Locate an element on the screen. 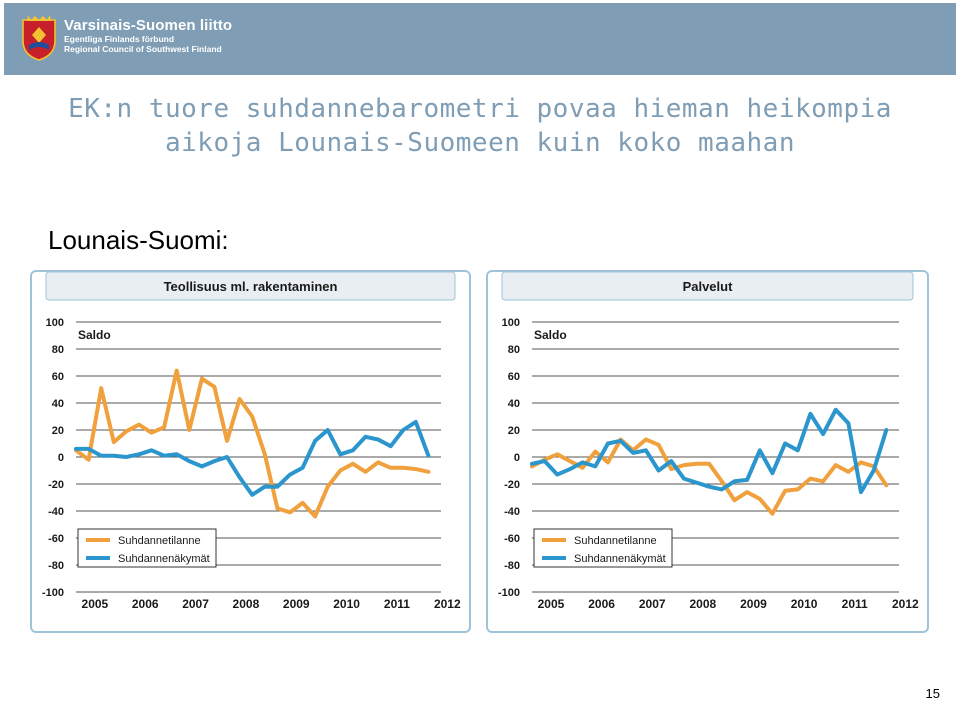  chart-title: Teollisuus ml. rakentaminen is located at coordinates (251, 286).